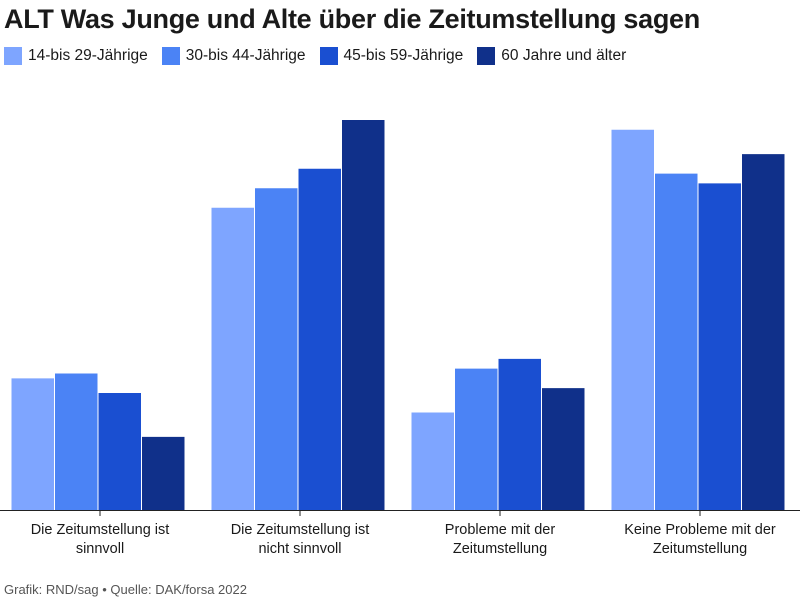 The height and width of the screenshot is (601, 800). What do you see at coordinates (125, 589) in the screenshot?
I see `source-footer: Grafik: RND/sag • Quelle: DAK/forsa 2022` at bounding box center [125, 589].